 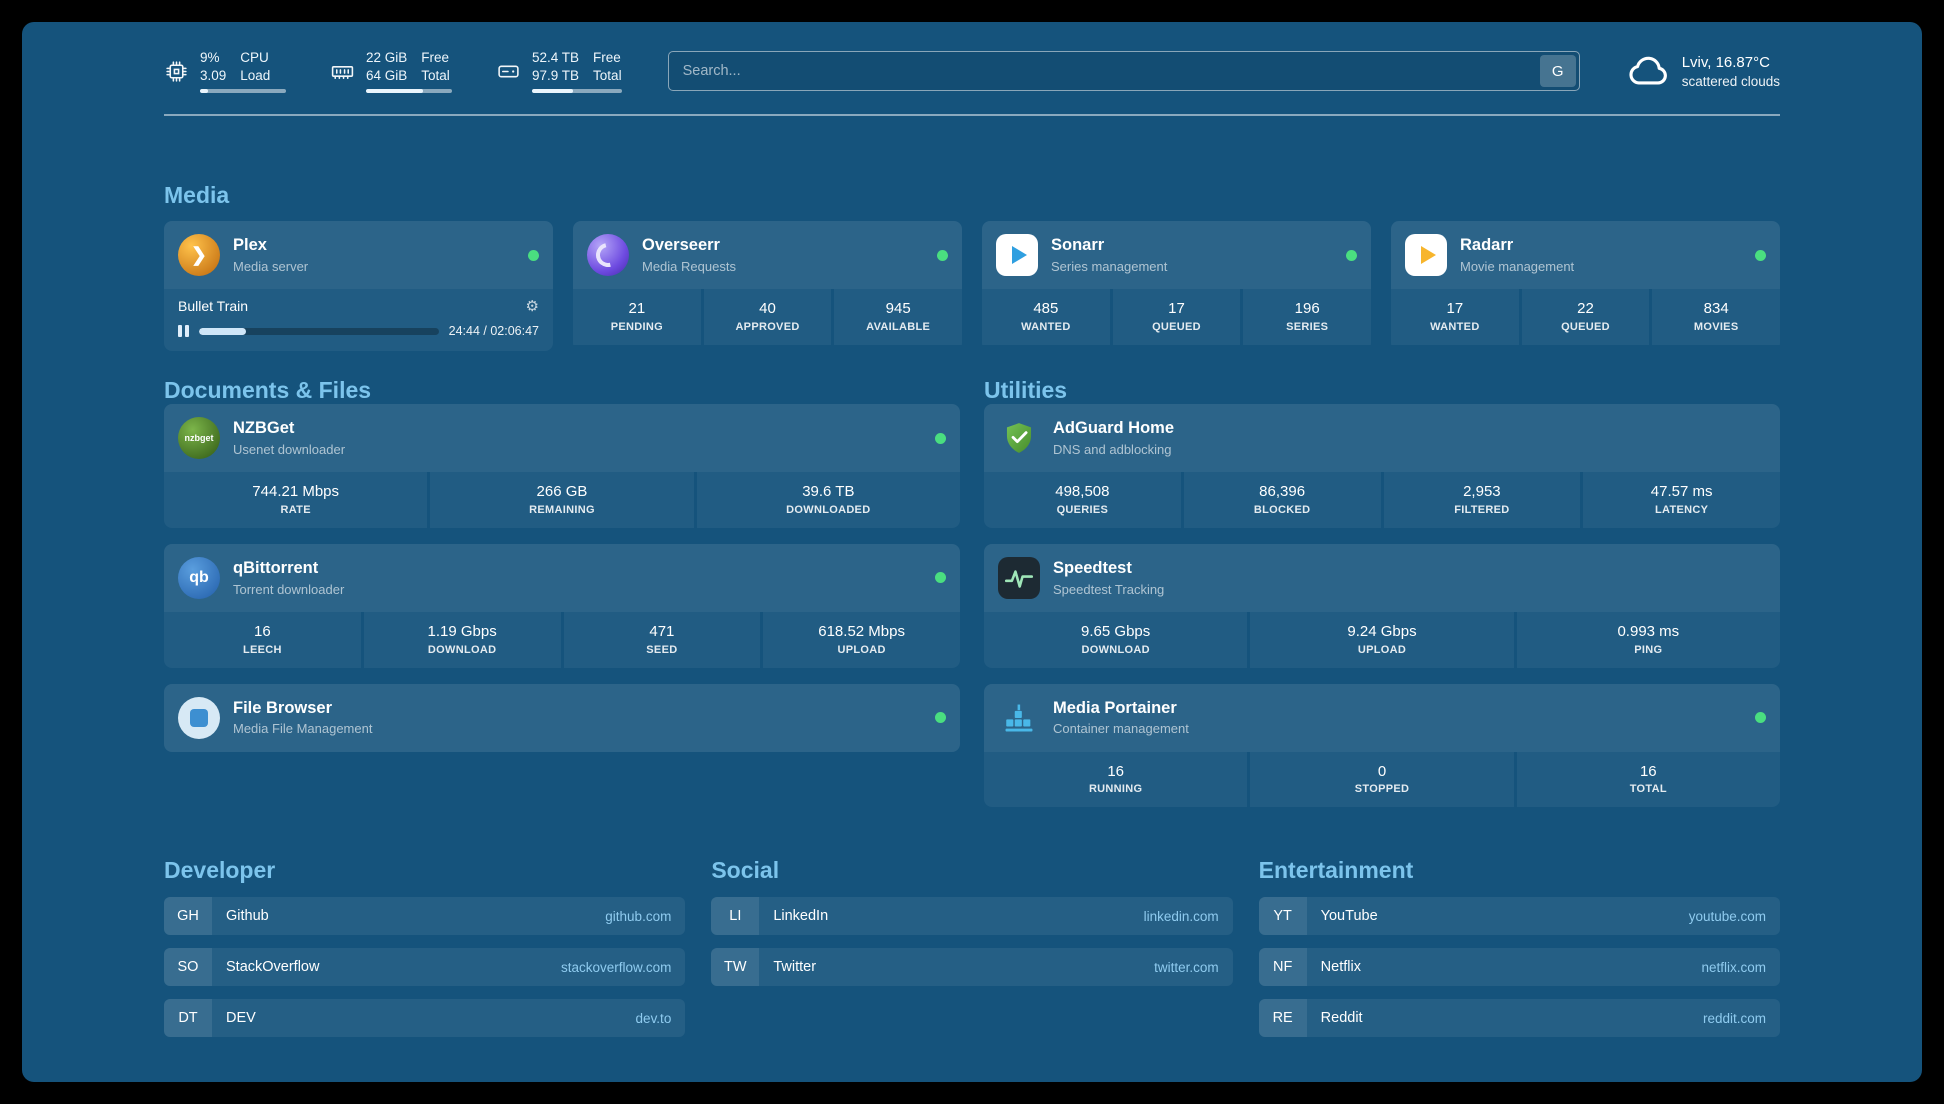 I want to click on qbittorrent-icon: qb, so click(x=199, y=577).